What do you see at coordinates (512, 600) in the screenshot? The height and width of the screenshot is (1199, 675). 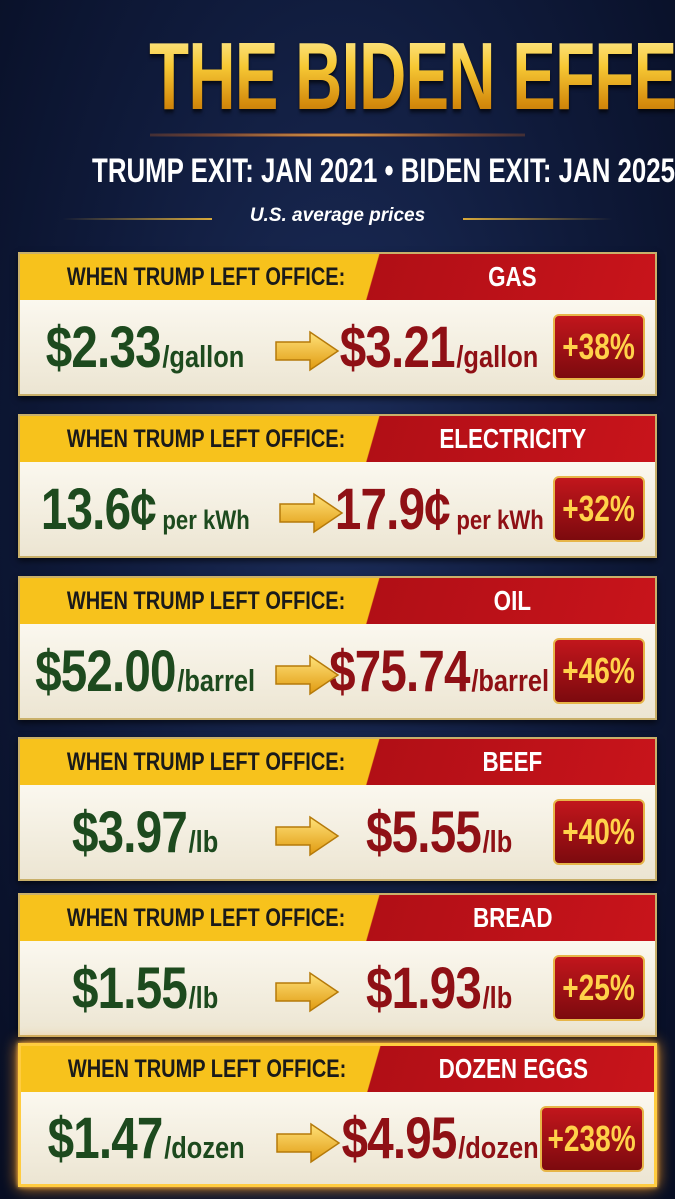 I see `item-name: OIL` at bounding box center [512, 600].